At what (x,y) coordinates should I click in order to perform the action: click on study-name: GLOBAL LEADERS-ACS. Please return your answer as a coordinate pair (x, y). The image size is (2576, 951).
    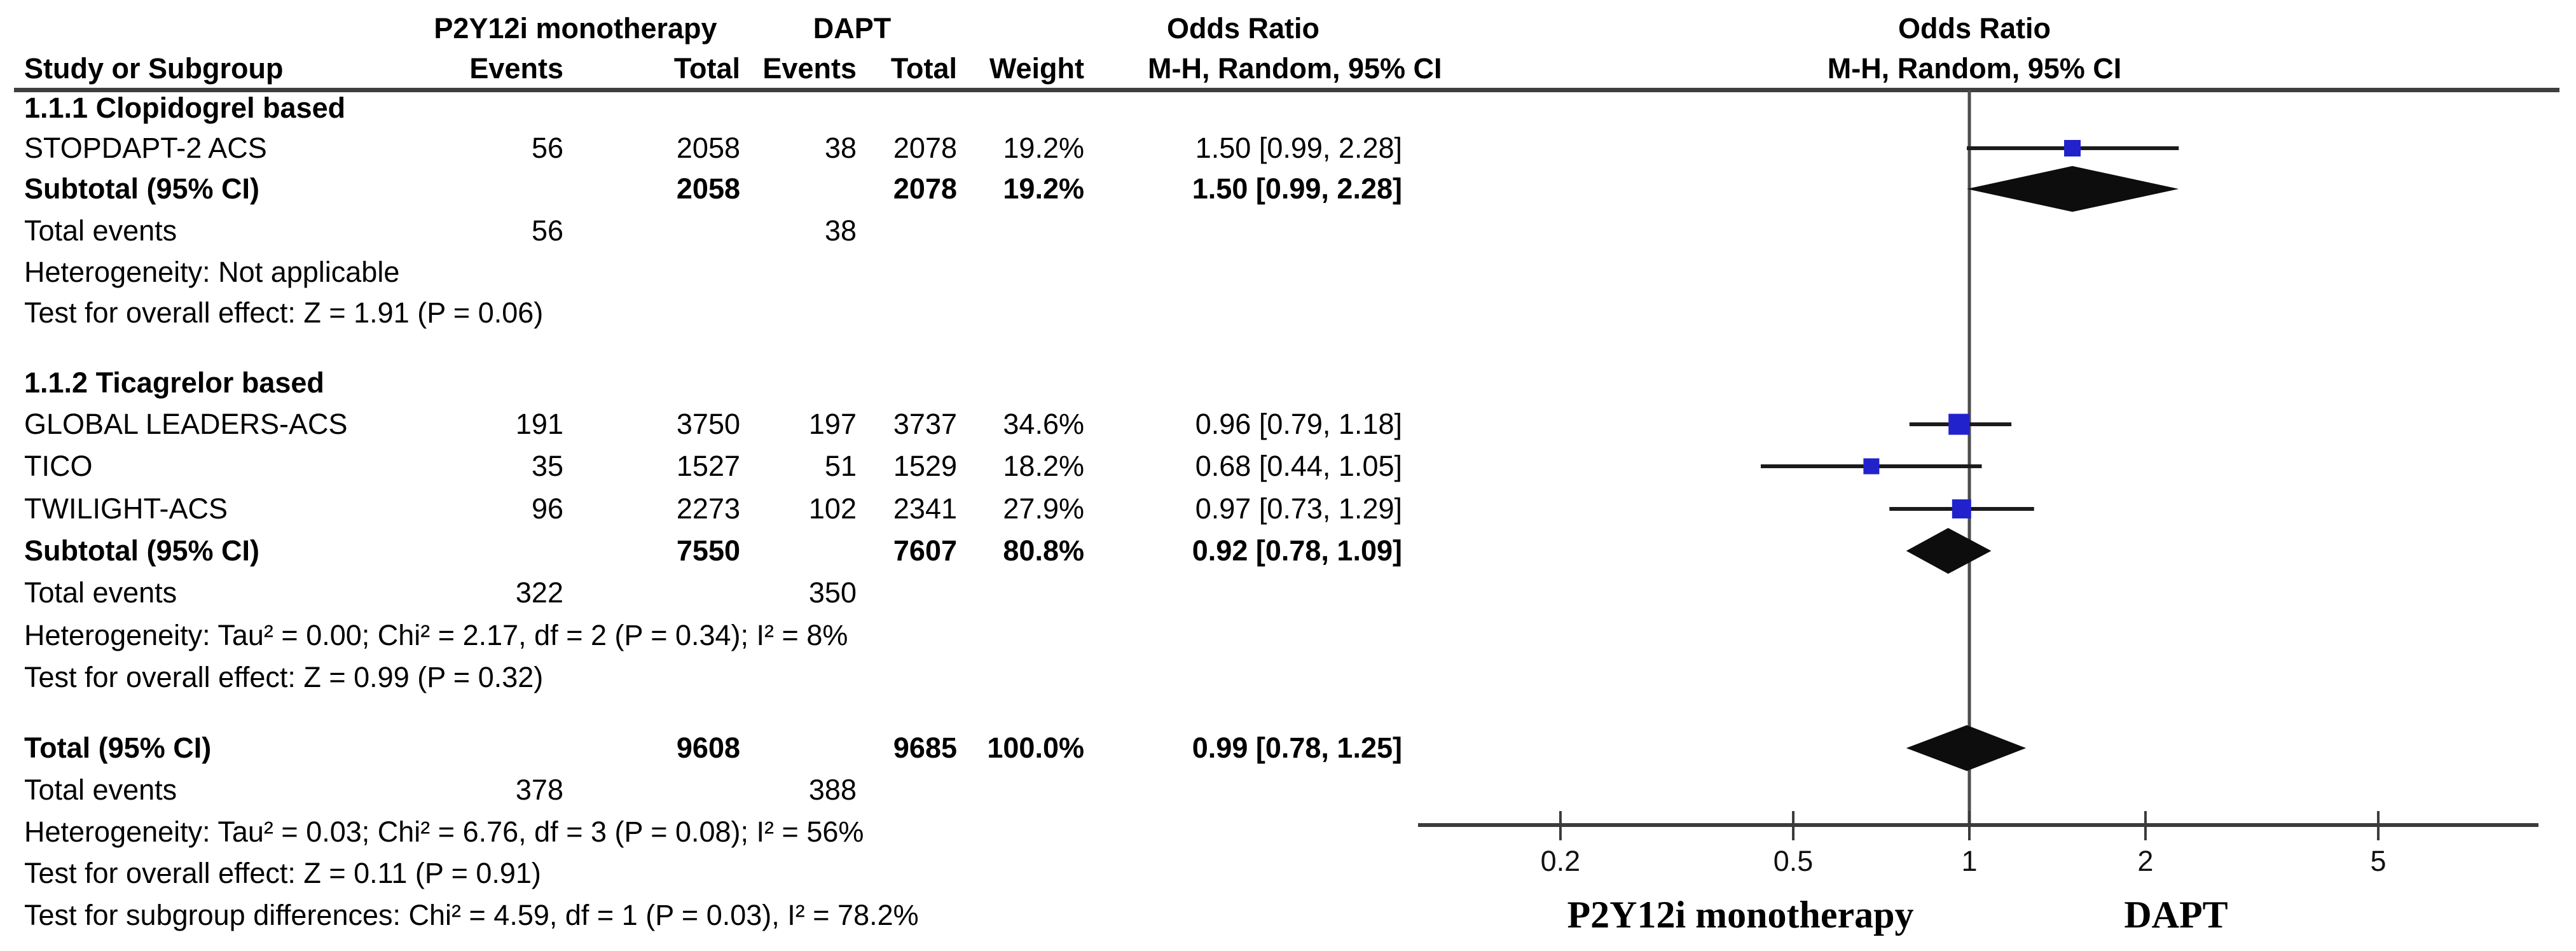
    Looking at the image, I should click on (186, 424).